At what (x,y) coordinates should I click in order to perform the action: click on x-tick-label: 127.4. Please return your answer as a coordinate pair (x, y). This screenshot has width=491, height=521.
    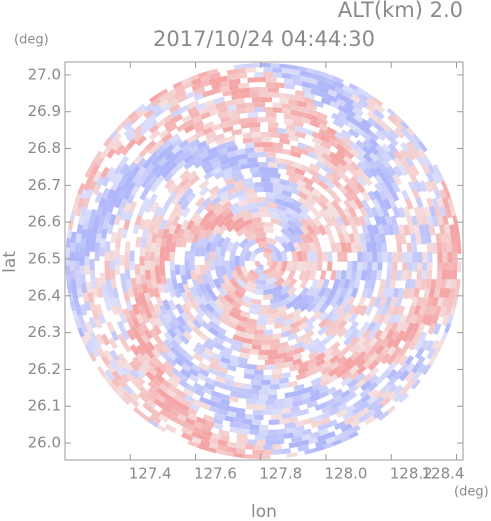
    Looking at the image, I should click on (150, 474).